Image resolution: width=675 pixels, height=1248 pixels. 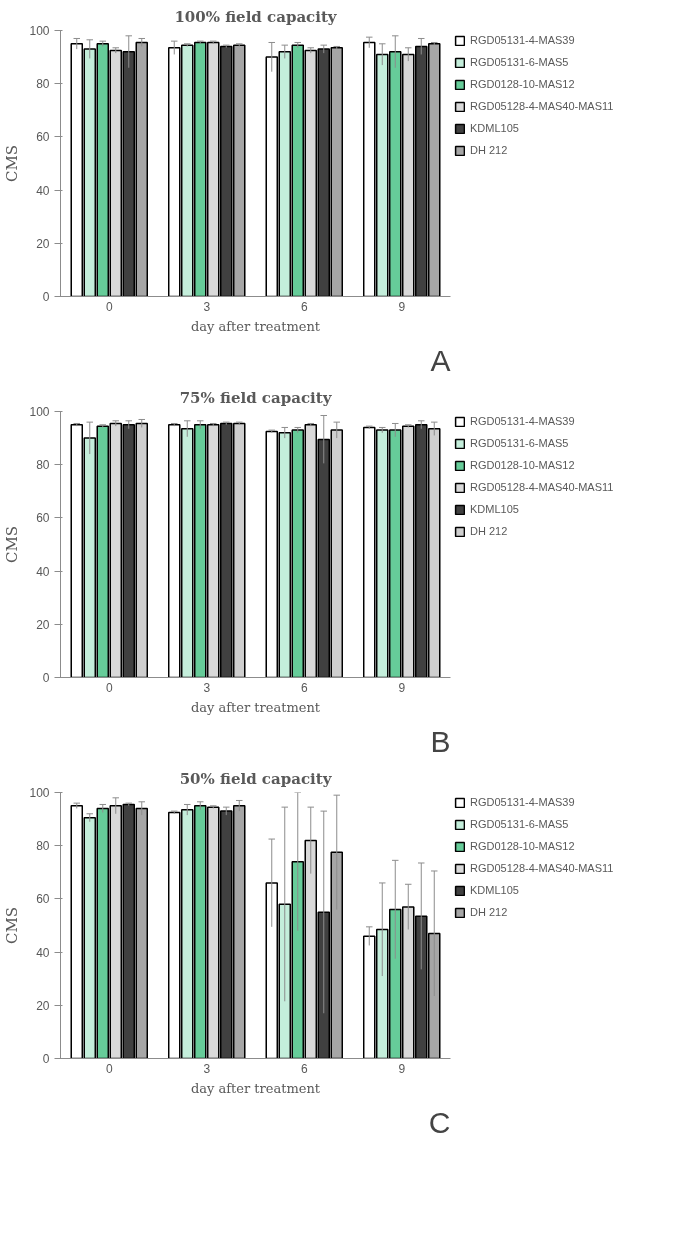 I want to click on chart-title: 100% field capacity, so click(x=256, y=16).